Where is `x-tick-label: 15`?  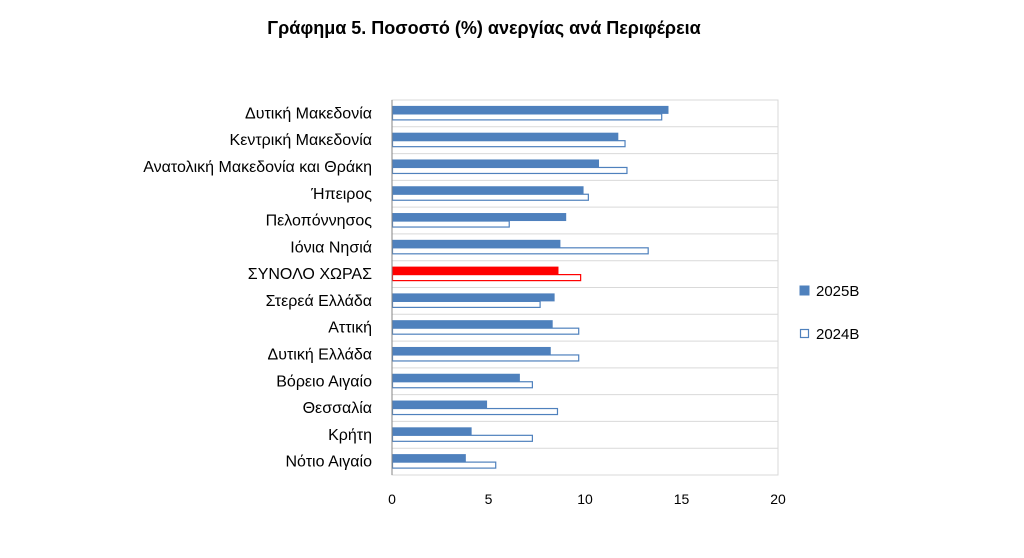 x-tick-label: 15 is located at coordinates (682, 499).